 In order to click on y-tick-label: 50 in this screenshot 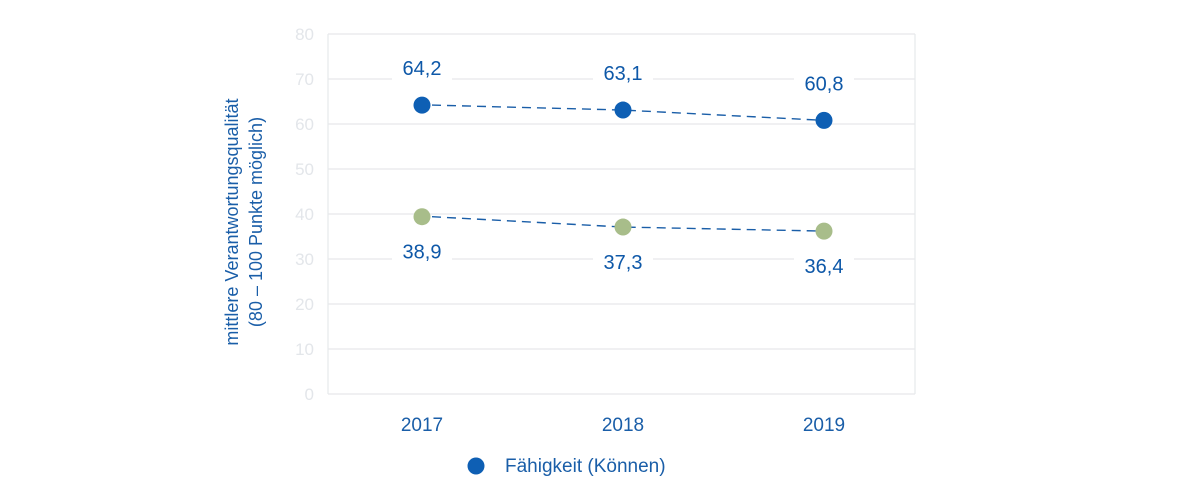, I will do `click(304, 169)`.